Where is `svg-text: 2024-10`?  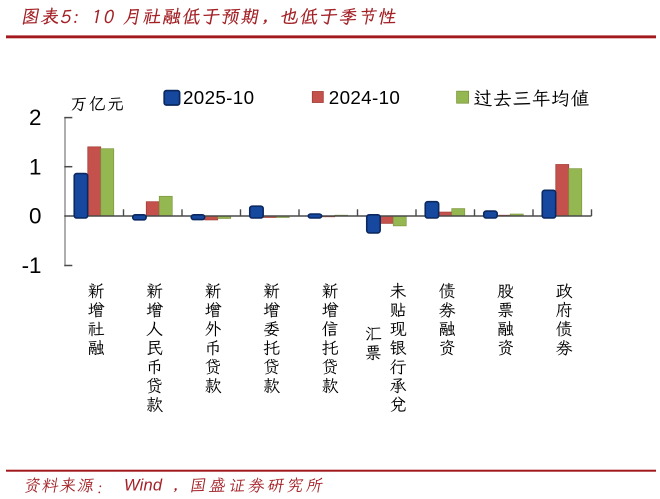 svg-text: 2024-10 is located at coordinates (364, 97).